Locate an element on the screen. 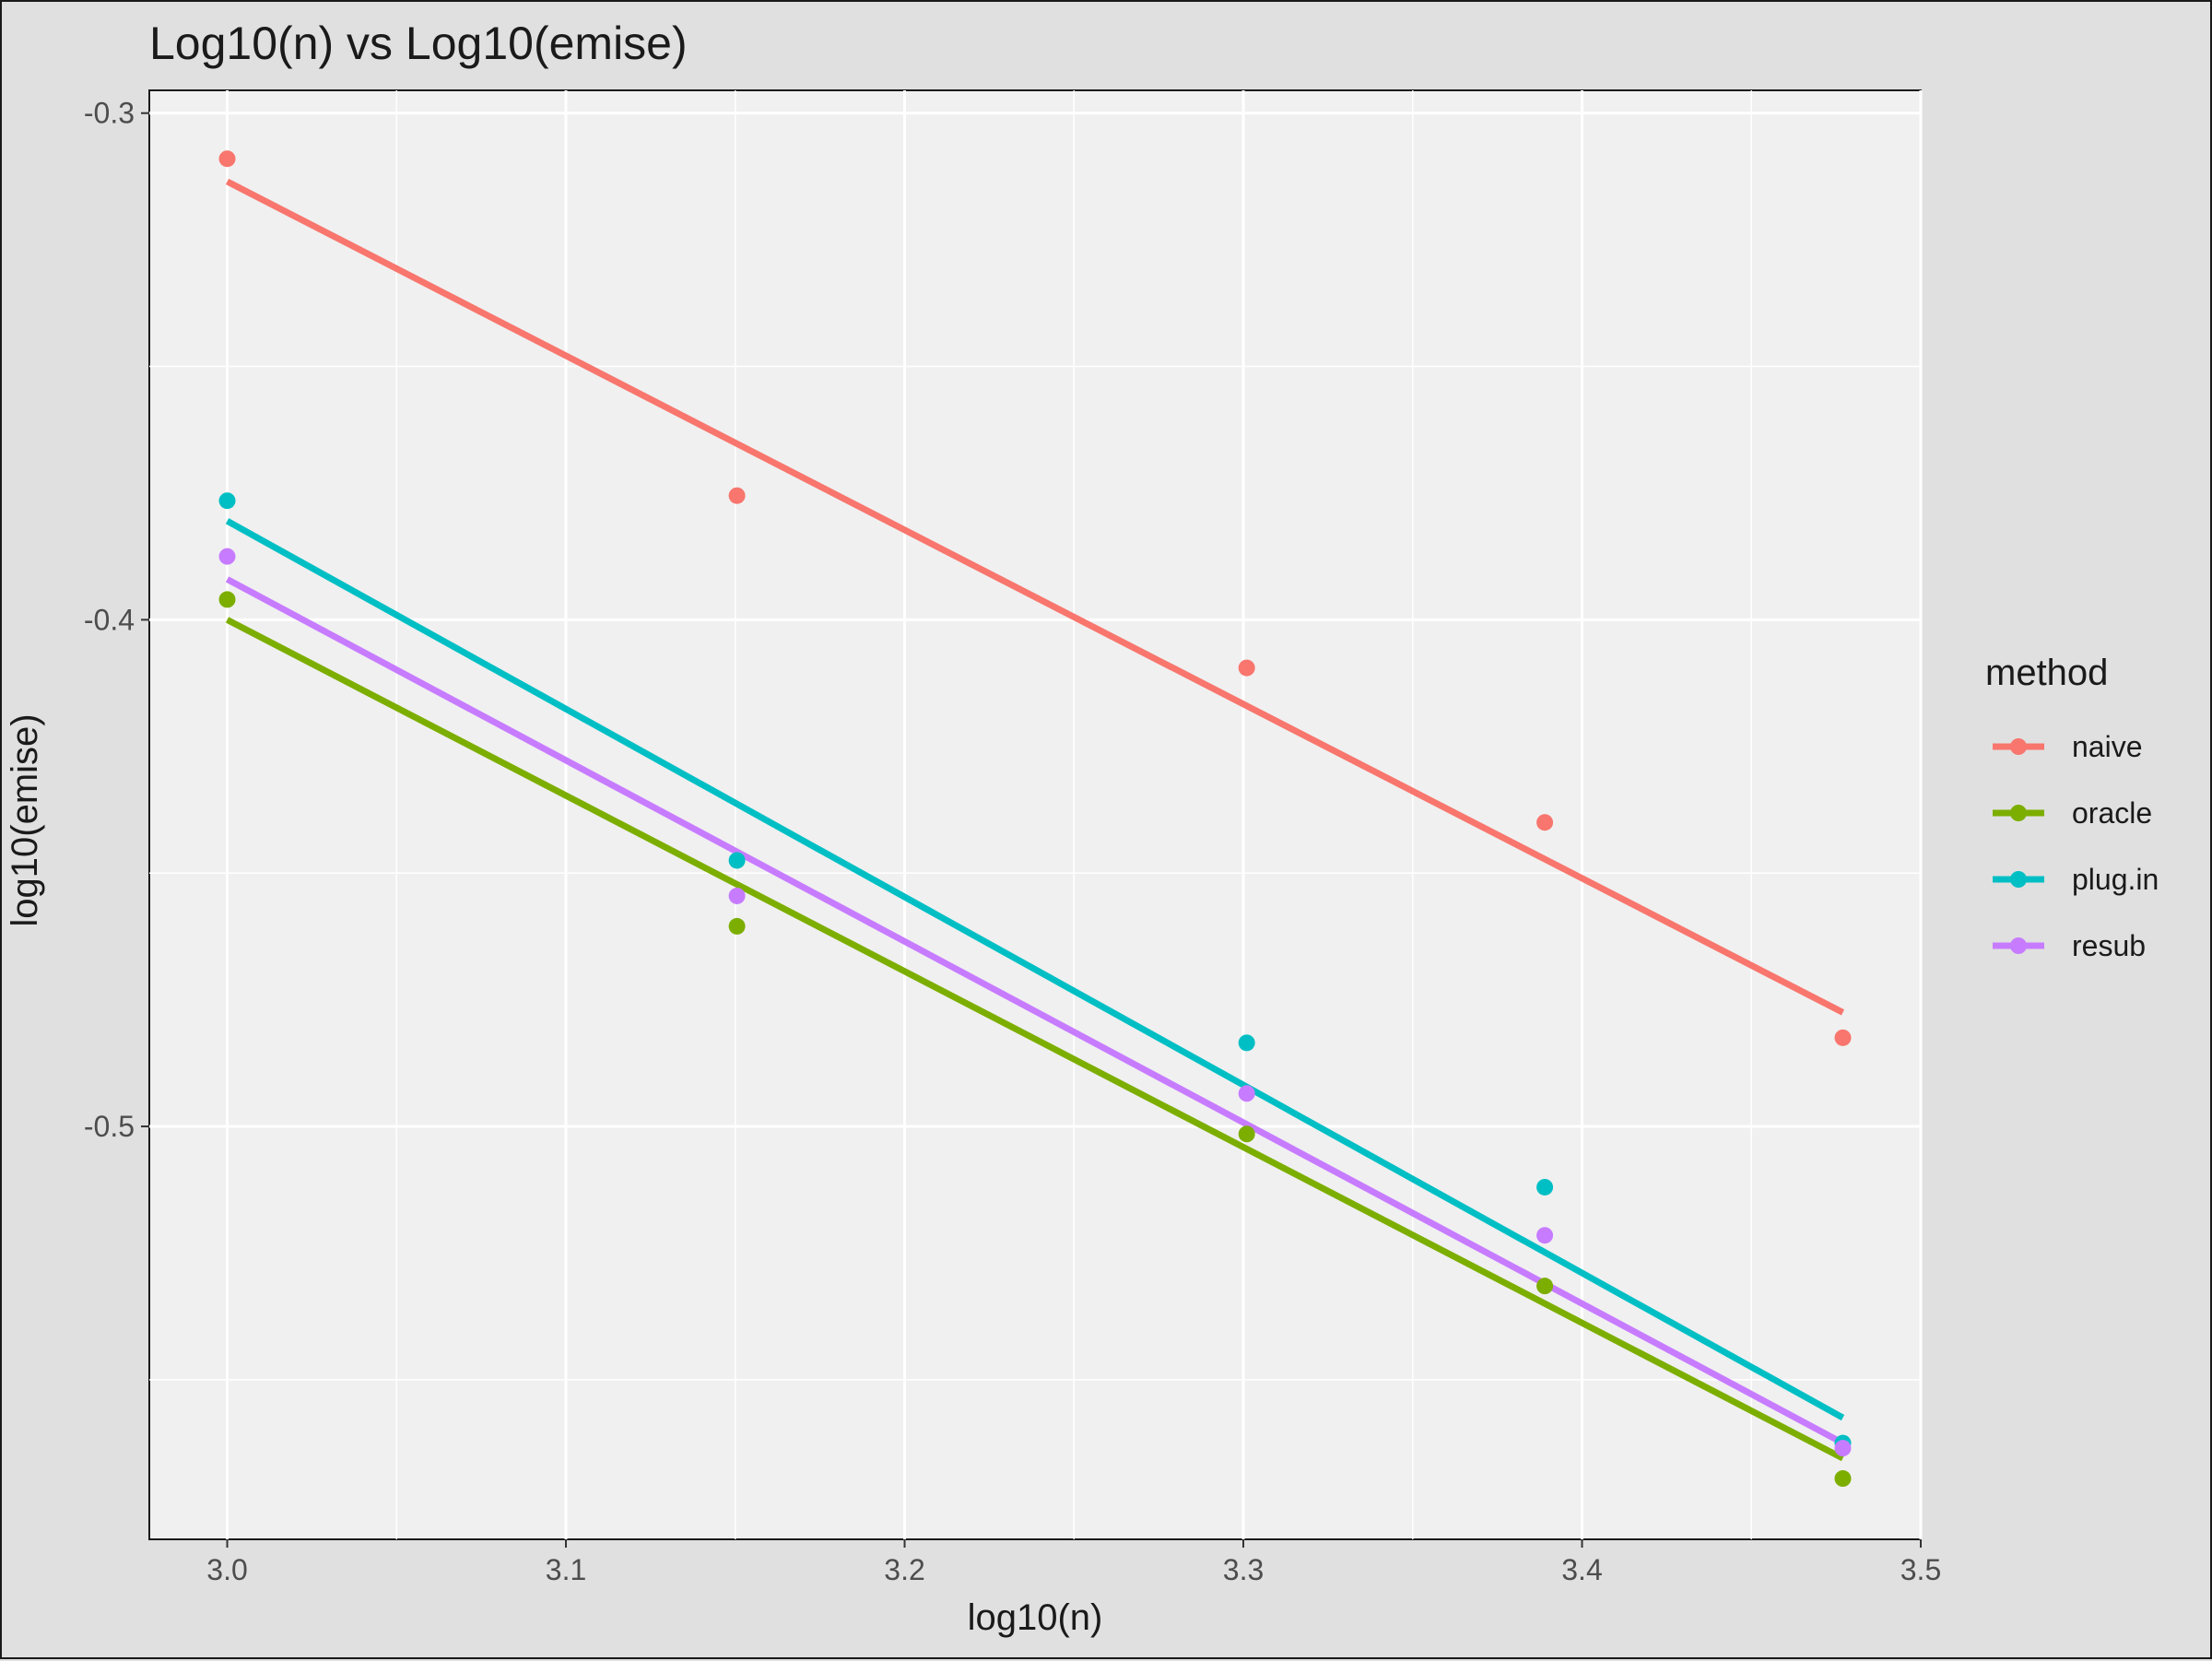  x-tick-label: 3.2 is located at coordinates (904, 1570).